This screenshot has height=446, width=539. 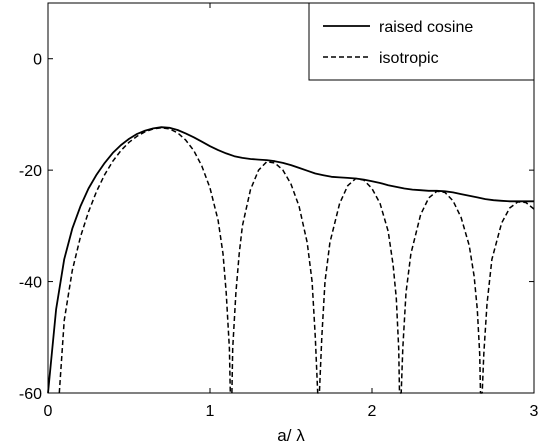 I want to click on y-tick-label: -20, so click(x=30, y=171).